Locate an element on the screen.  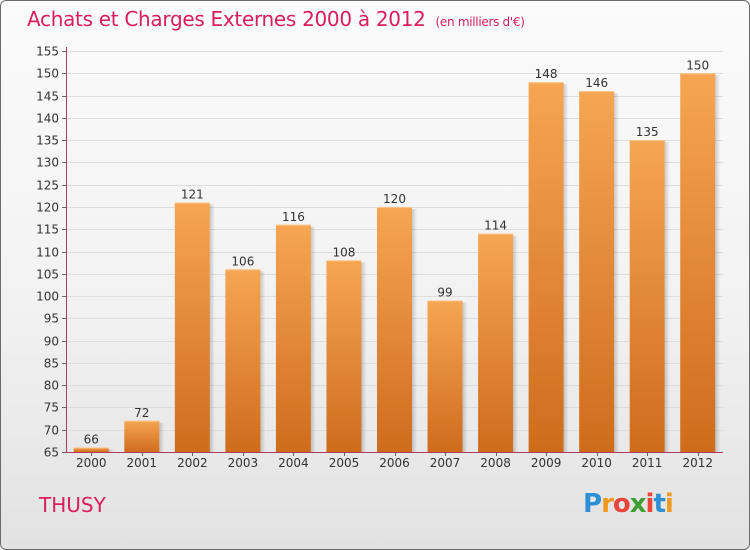
chart-title: Achats et Charges Externes 2000 à 2012 is located at coordinates (226, 19).